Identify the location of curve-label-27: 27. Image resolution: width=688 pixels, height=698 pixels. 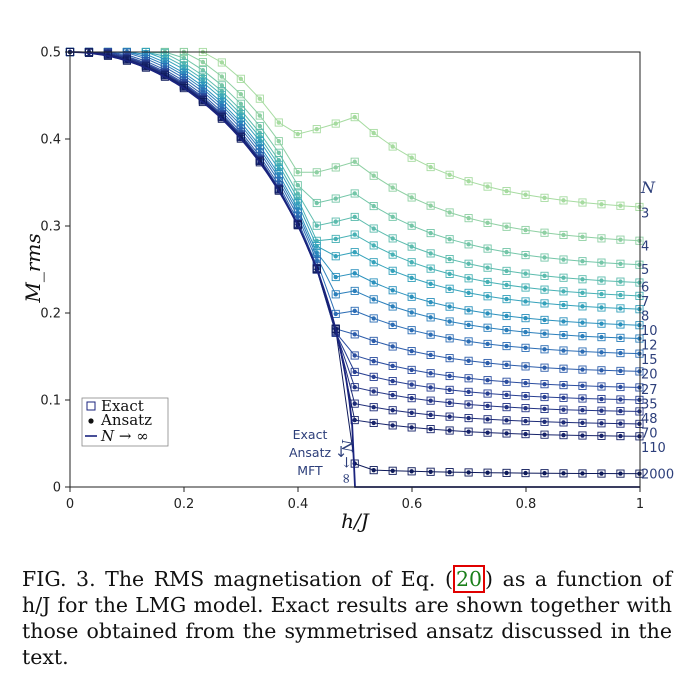
(649, 390).